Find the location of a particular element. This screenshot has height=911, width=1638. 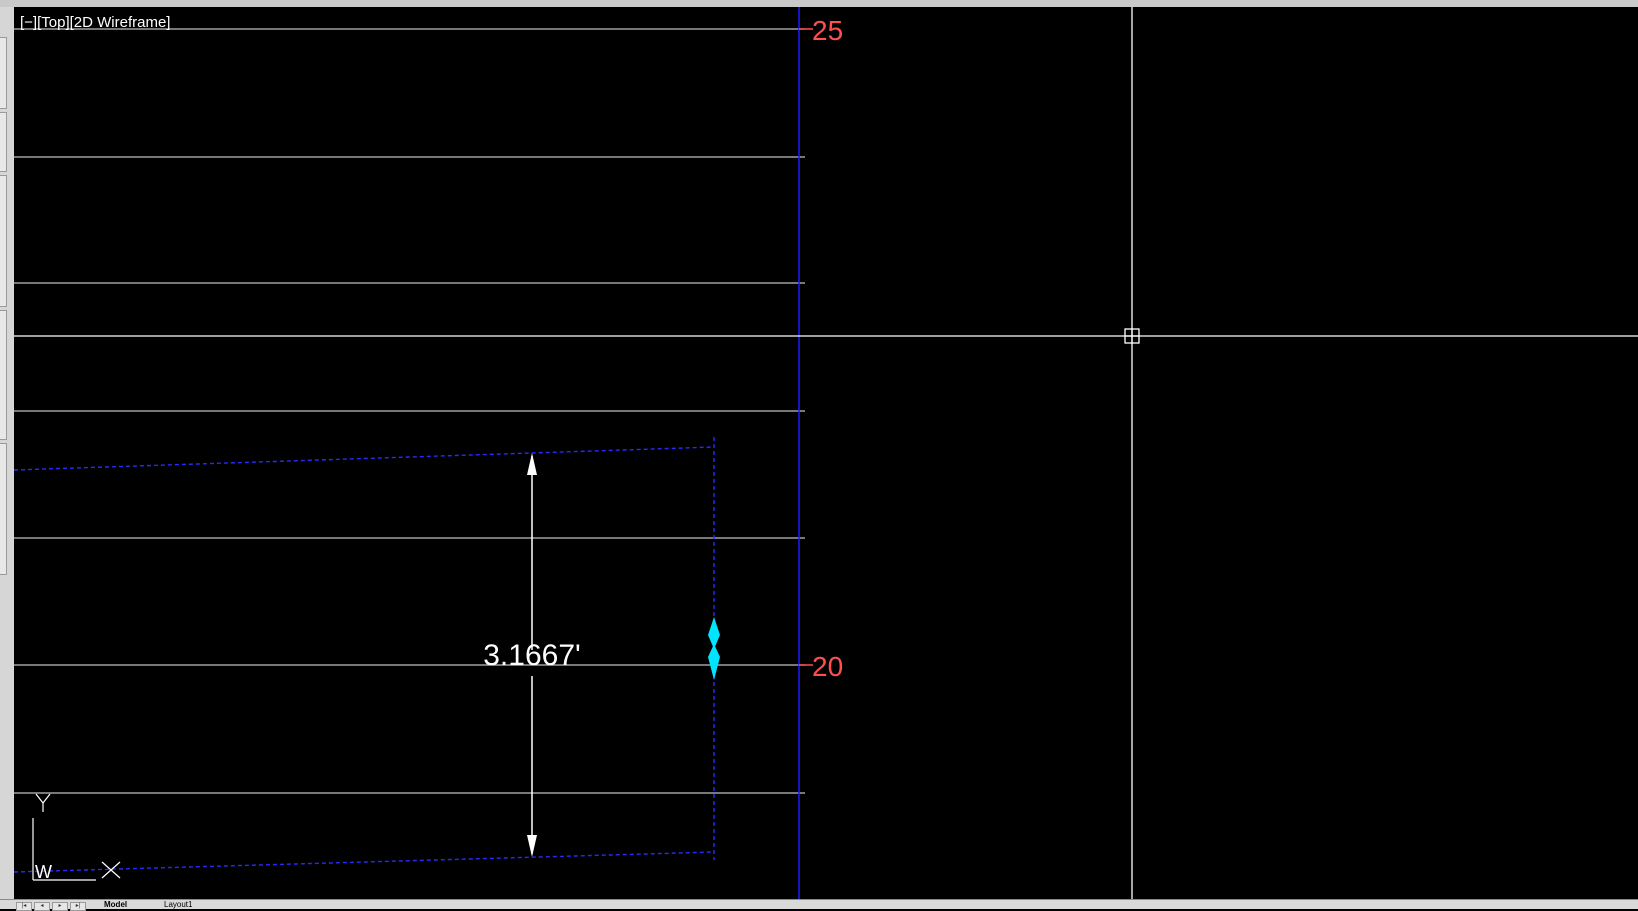

dimension-line: 3.1667' is located at coordinates (532, 655).